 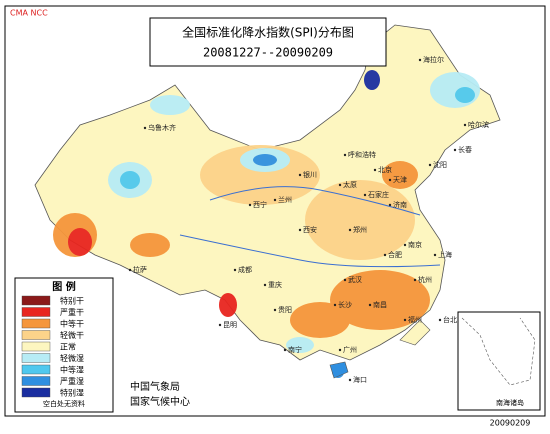 What do you see at coordinates (72, 358) in the screenshot?
I see `legend-label: 轻微湿` at bounding box center [72, 358].